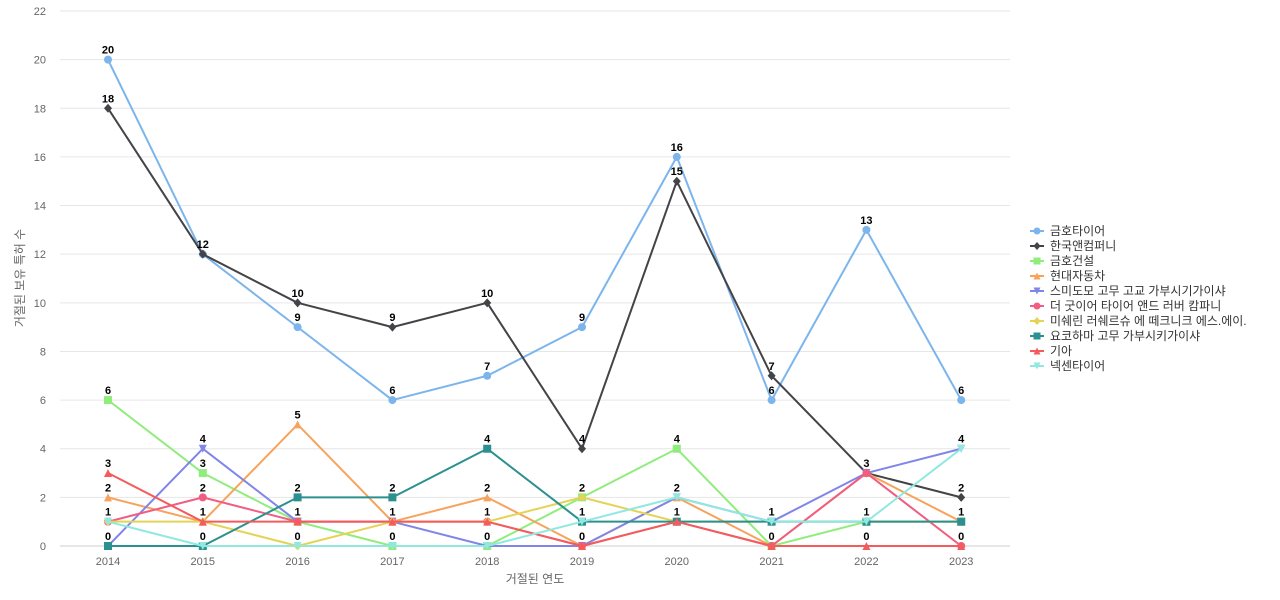  I want to click on legend-label: 한국앤컴퍼니, so click(1083, 246).